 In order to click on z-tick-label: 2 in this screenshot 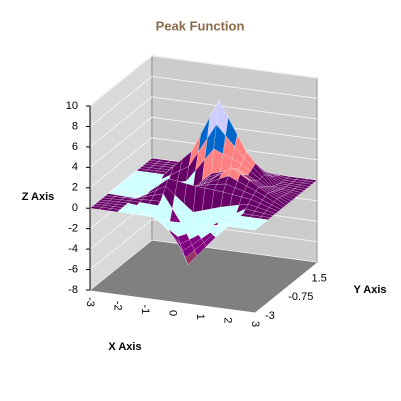, I will do `click(75, 188)`.